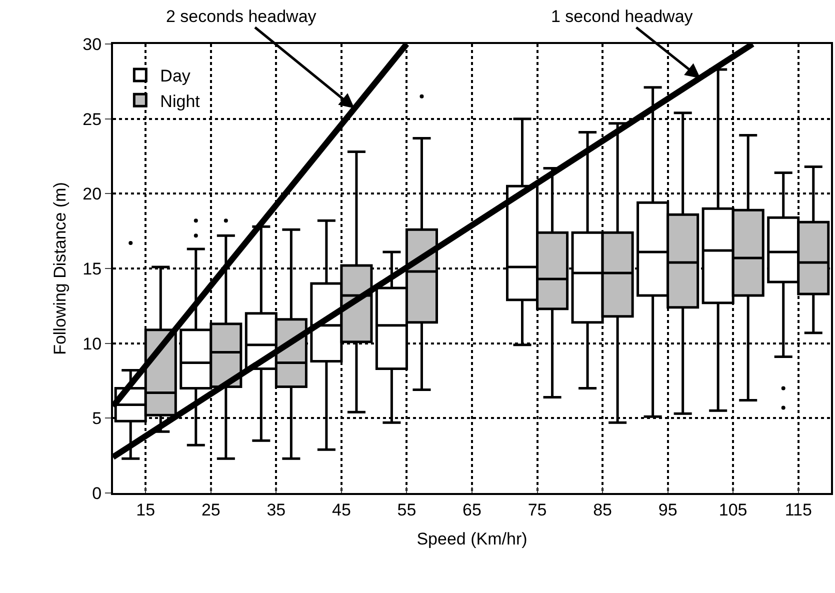 This screenshot has height=593, width=835. What do you see at coordinates (97, 493) in the screenshot?
I see `y-tick-label: 0` at bounding box center [97, 493].